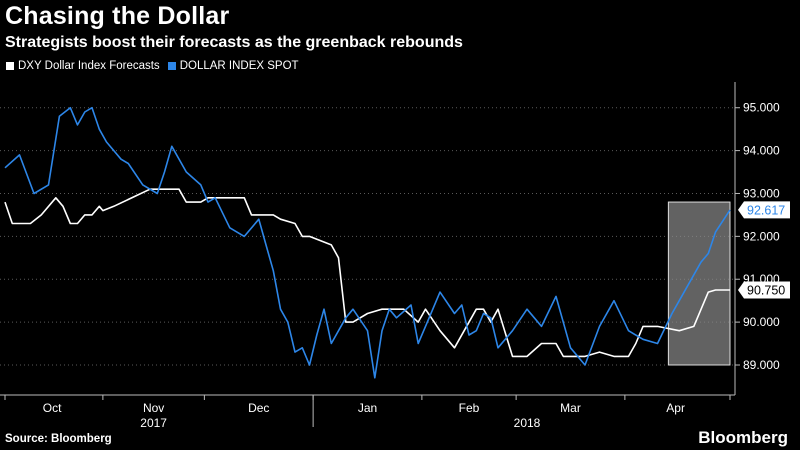  I want to click on legend-item-spot: DOLLAR INDEX SPOT, so click(233, 66).